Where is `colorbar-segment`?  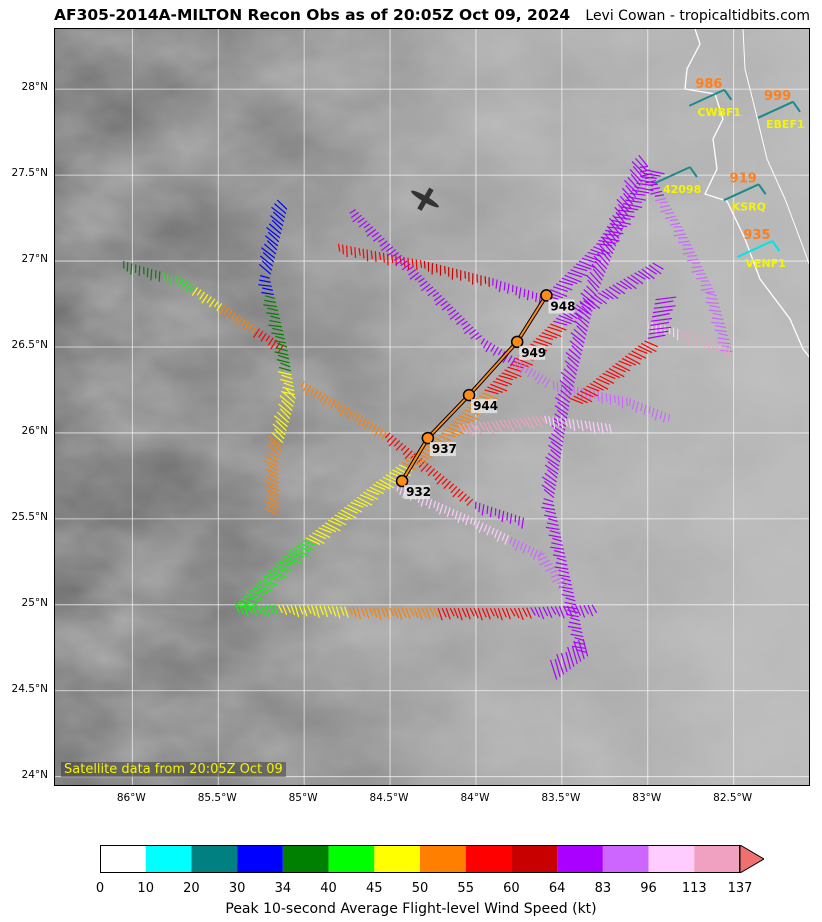 colorbar-segment is located at coordinates (123, 859).